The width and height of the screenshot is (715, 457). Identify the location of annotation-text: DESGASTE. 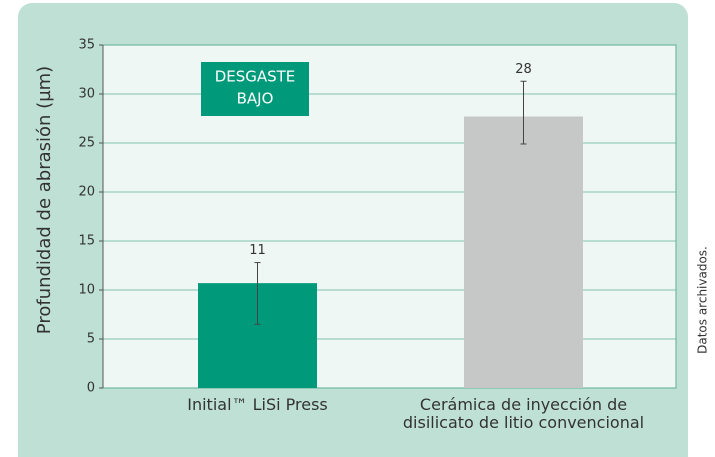
(255, 77).